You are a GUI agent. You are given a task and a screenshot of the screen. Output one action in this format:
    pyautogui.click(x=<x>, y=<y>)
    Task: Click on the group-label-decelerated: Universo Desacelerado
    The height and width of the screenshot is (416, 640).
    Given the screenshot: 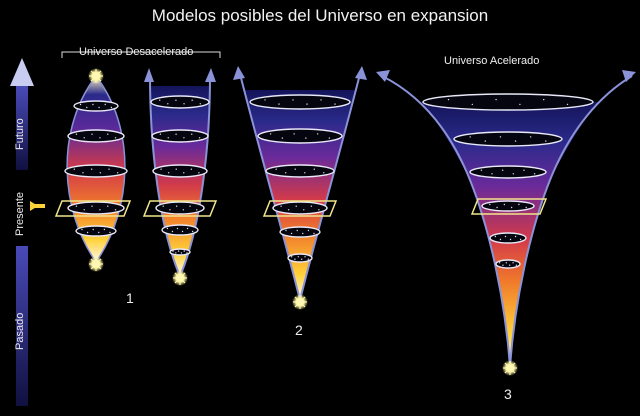 What is the action you would take?
    pyautogui.click(x=136, y=52)
    